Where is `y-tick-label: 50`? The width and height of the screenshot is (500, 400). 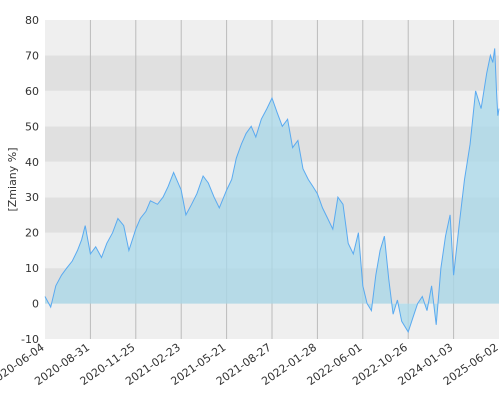 y-tick-label: 50 is located at coordinates (32, 126).